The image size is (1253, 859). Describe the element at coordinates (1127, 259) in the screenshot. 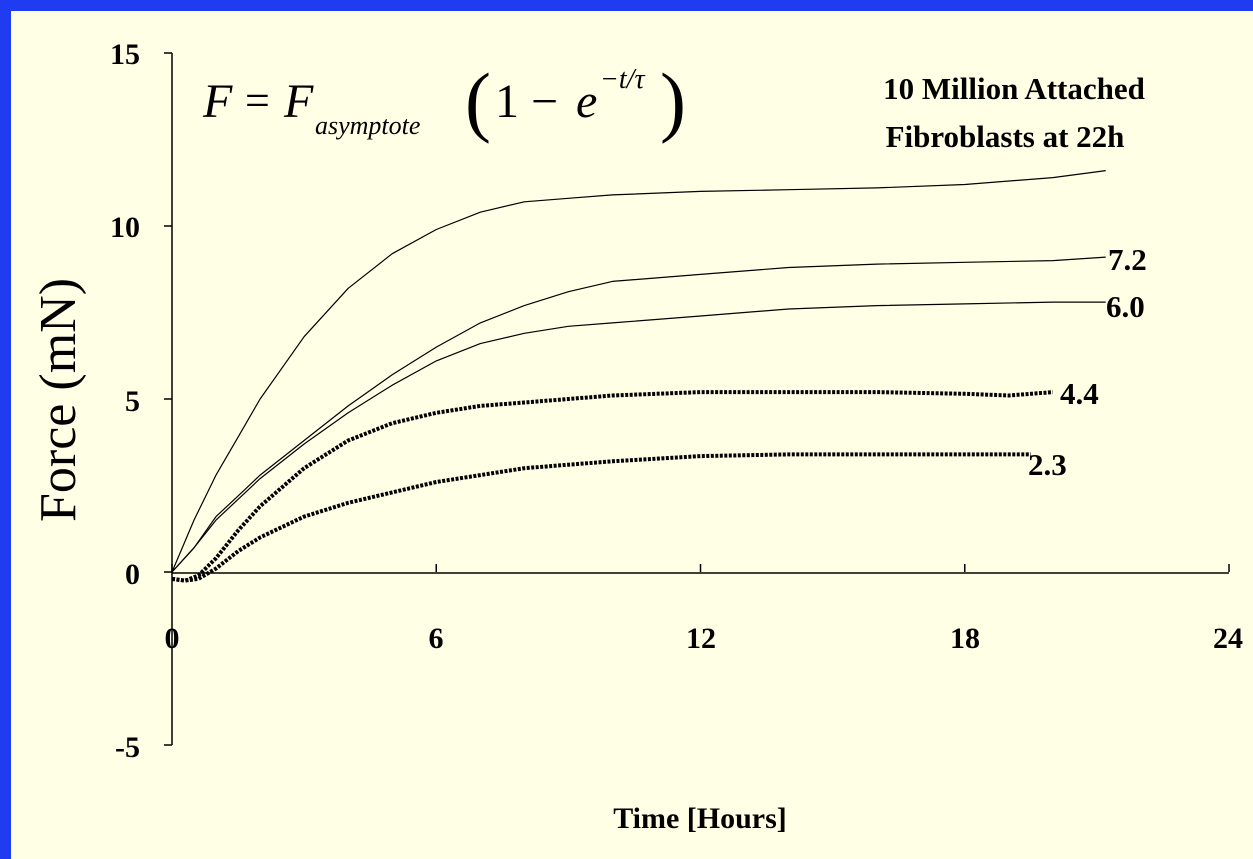

I see `series-label-7.2: 7.2` at that location.